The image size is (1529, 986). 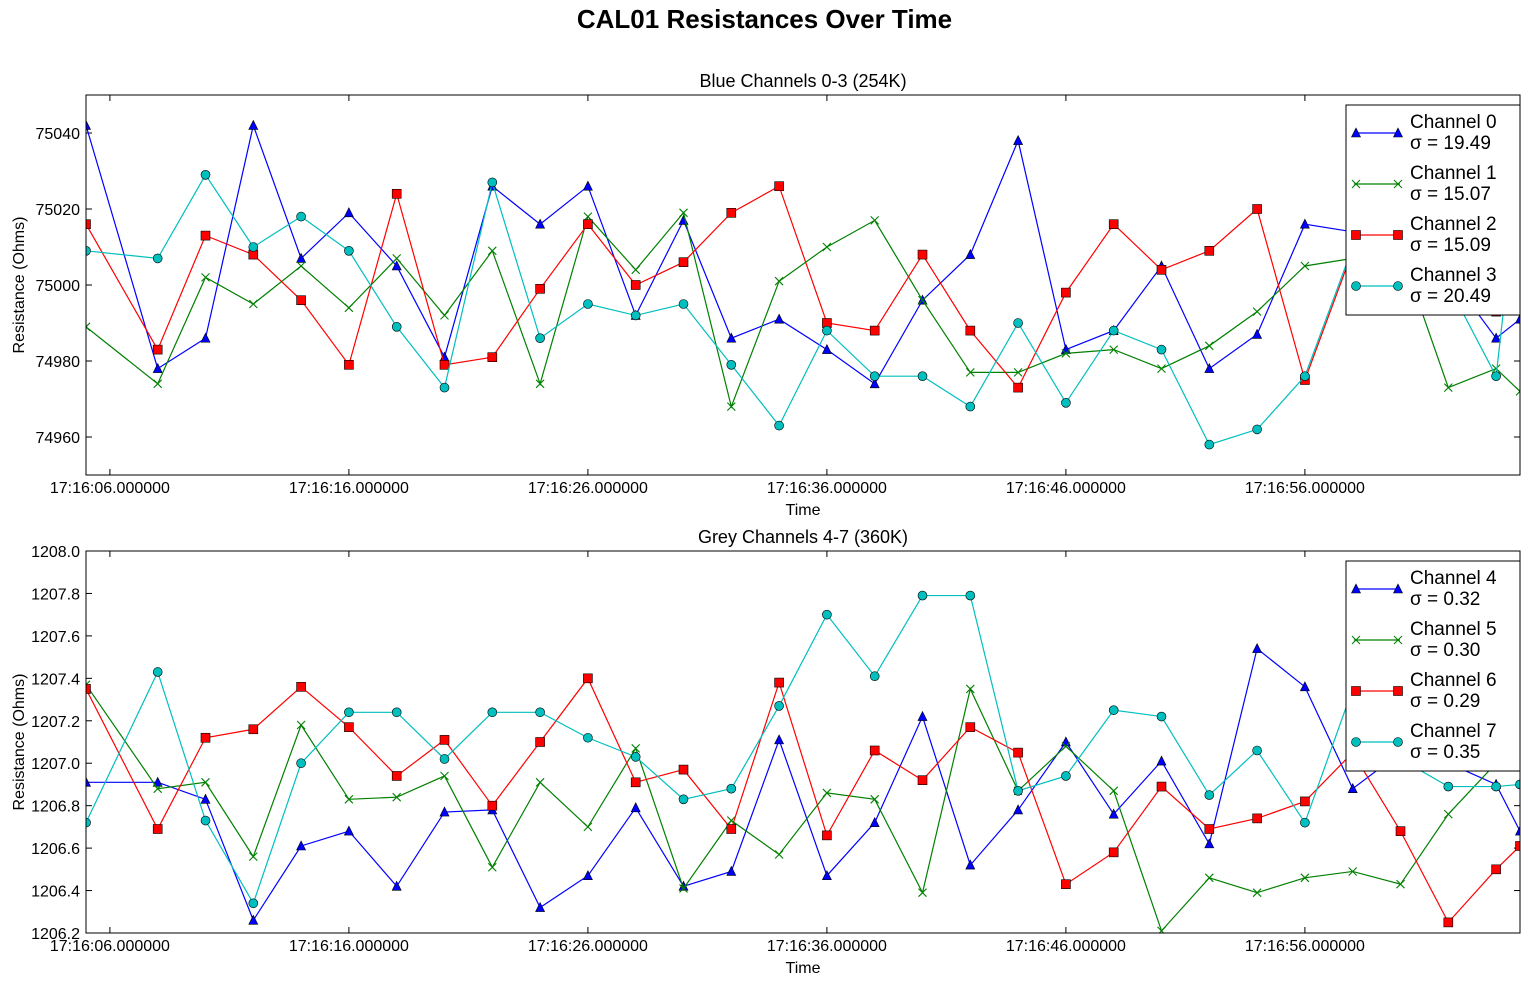 What do you see at coordinates (110, 488) in the screenshot?
I see `chart0-xtick-label: 17:16:06.000000` at bounding box center [110, 488].